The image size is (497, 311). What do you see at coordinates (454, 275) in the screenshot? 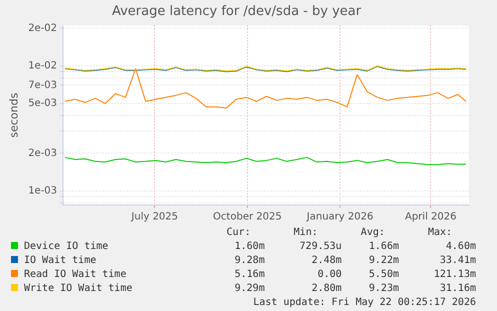
I see `text: 121.13m` at bounding box center [454, 275].